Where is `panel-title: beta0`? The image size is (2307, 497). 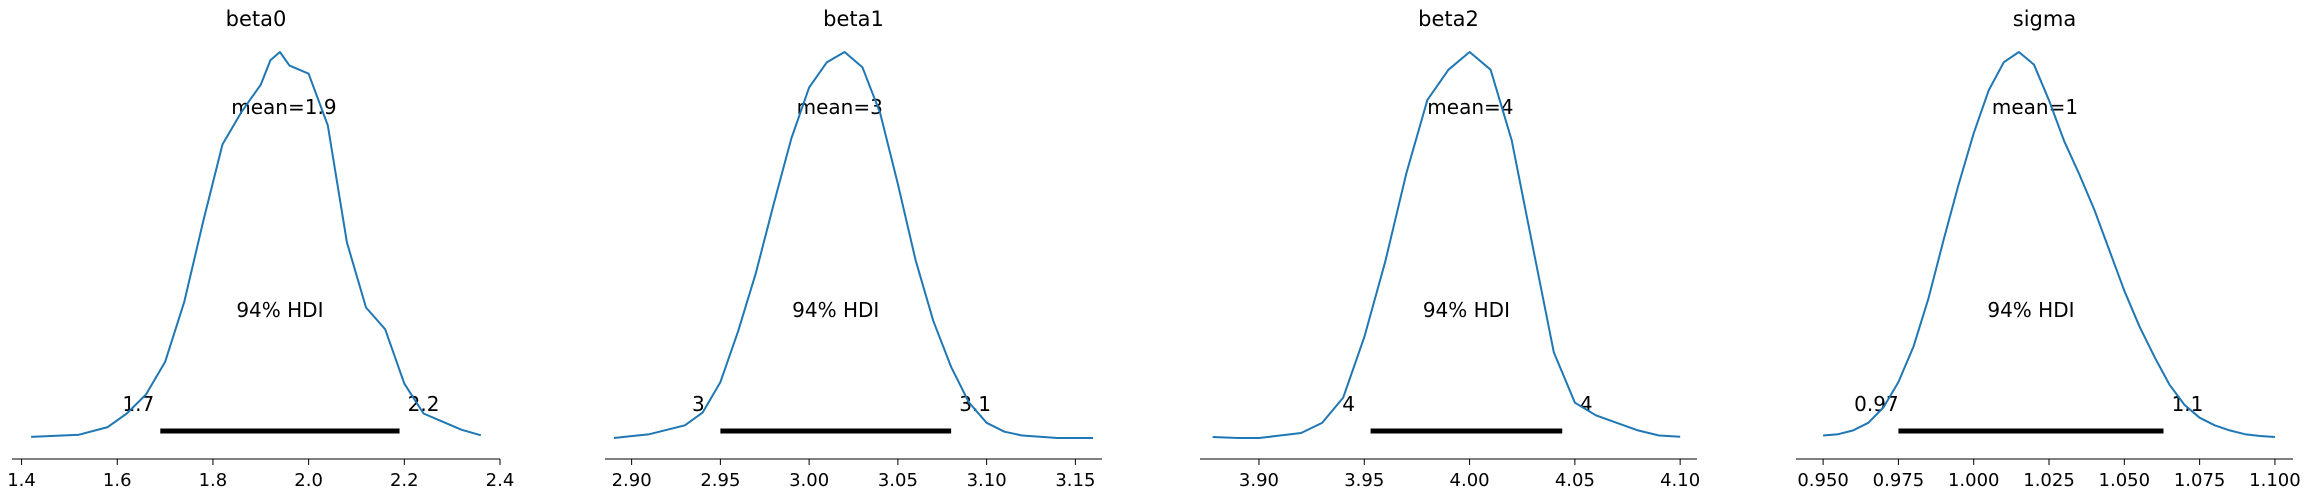
panel-title: beta0 is located at coordinates (256, 19).